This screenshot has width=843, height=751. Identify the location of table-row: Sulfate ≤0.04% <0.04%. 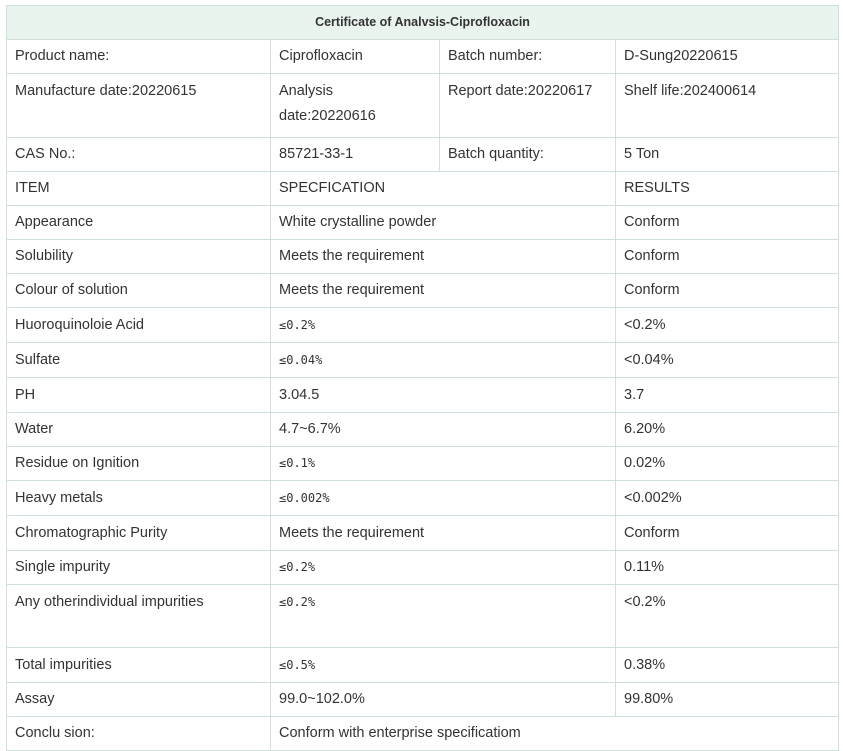
(422, 360).